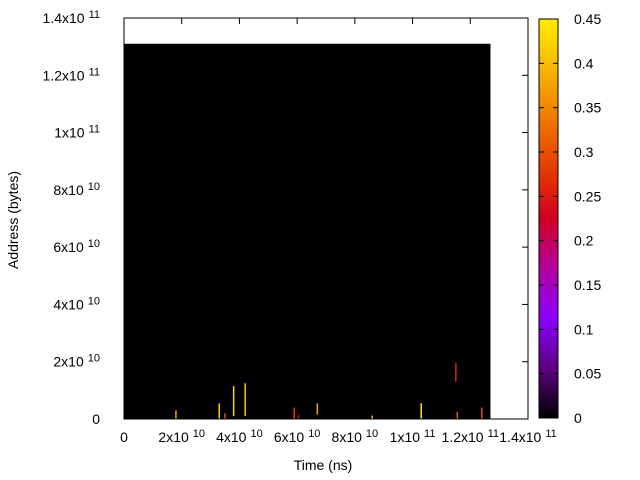  I want to click on y-tick-label-2: 4x10 10, so click(76, 303).